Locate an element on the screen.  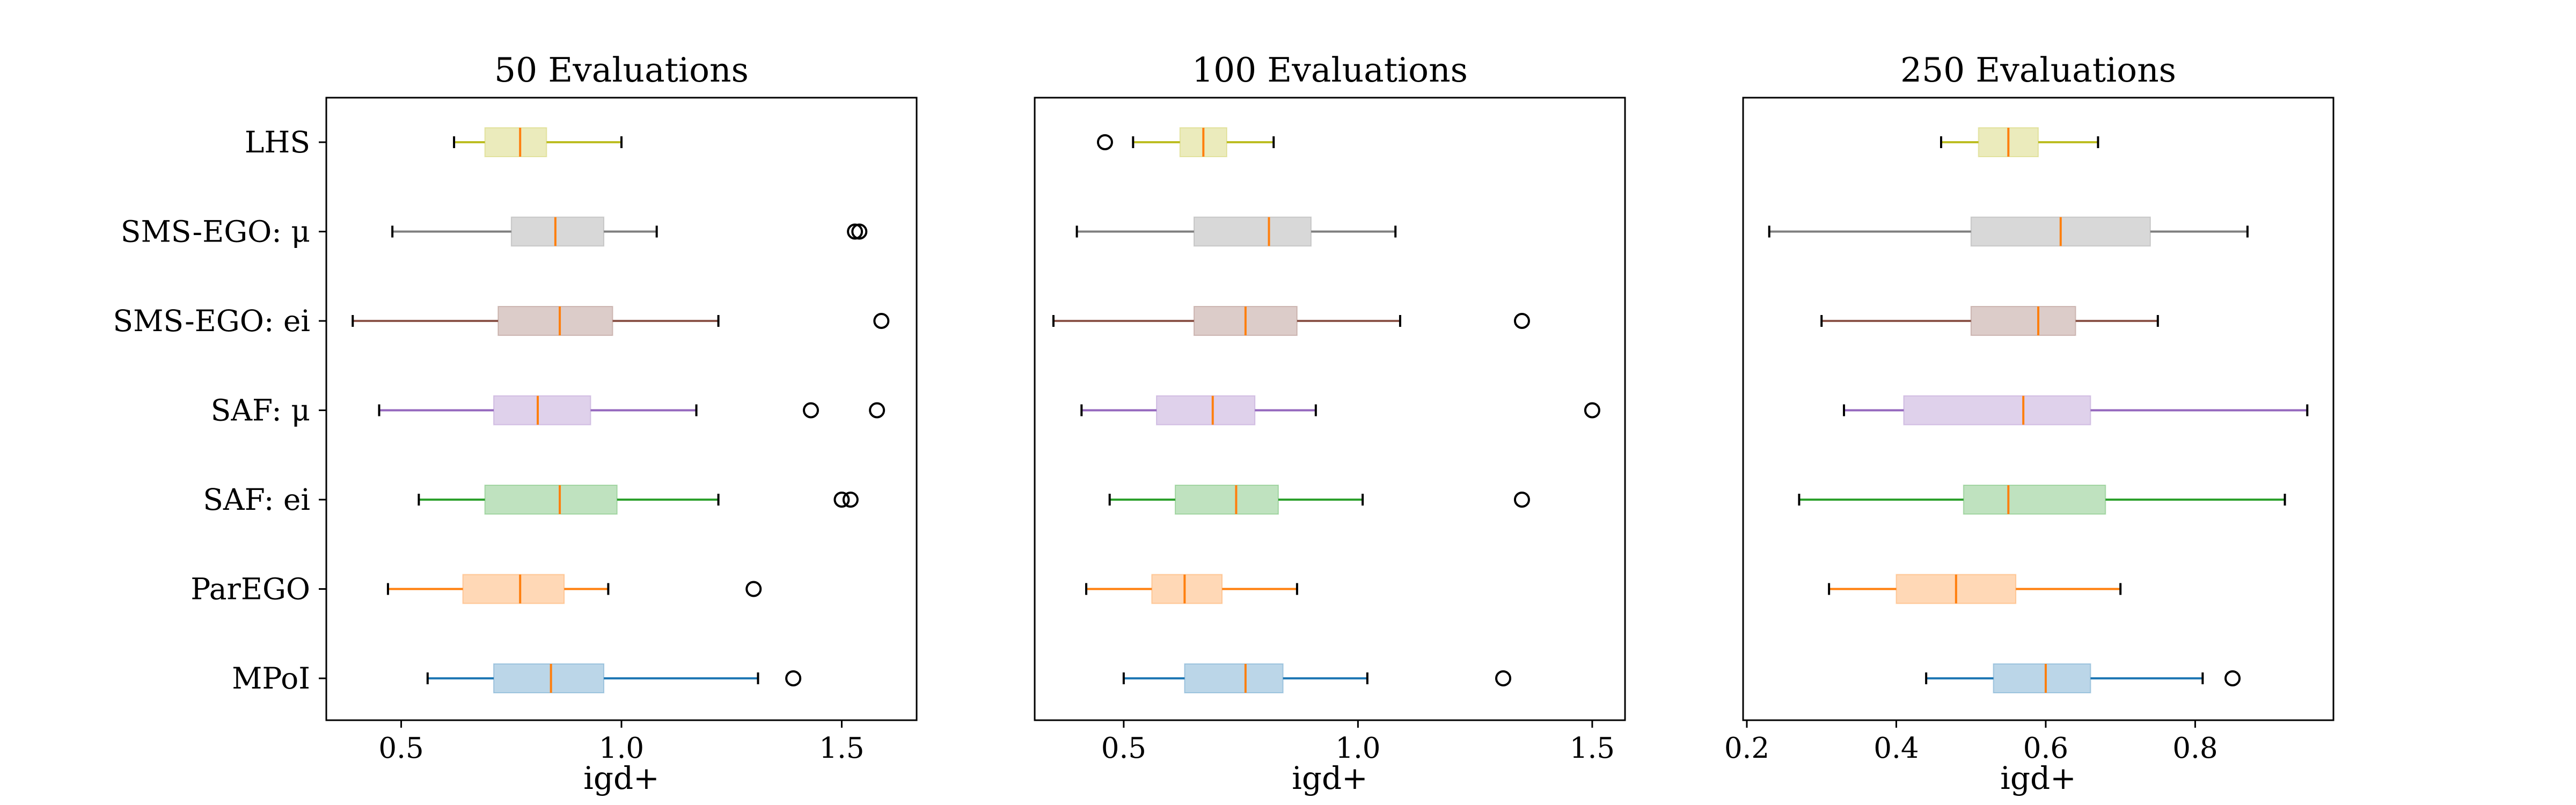
category-label-parego: ParEGO is located at coordinates (250, 589).